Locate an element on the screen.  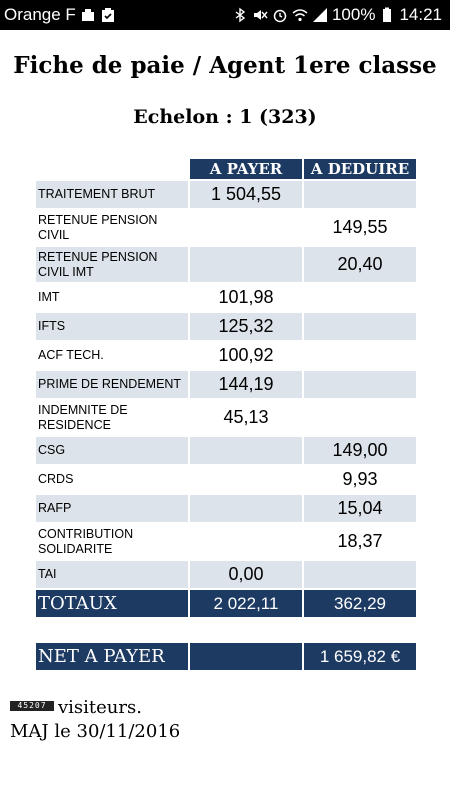
echelon-subtitle: Echelon : 1 (323) is located at coordinates (225, 117).